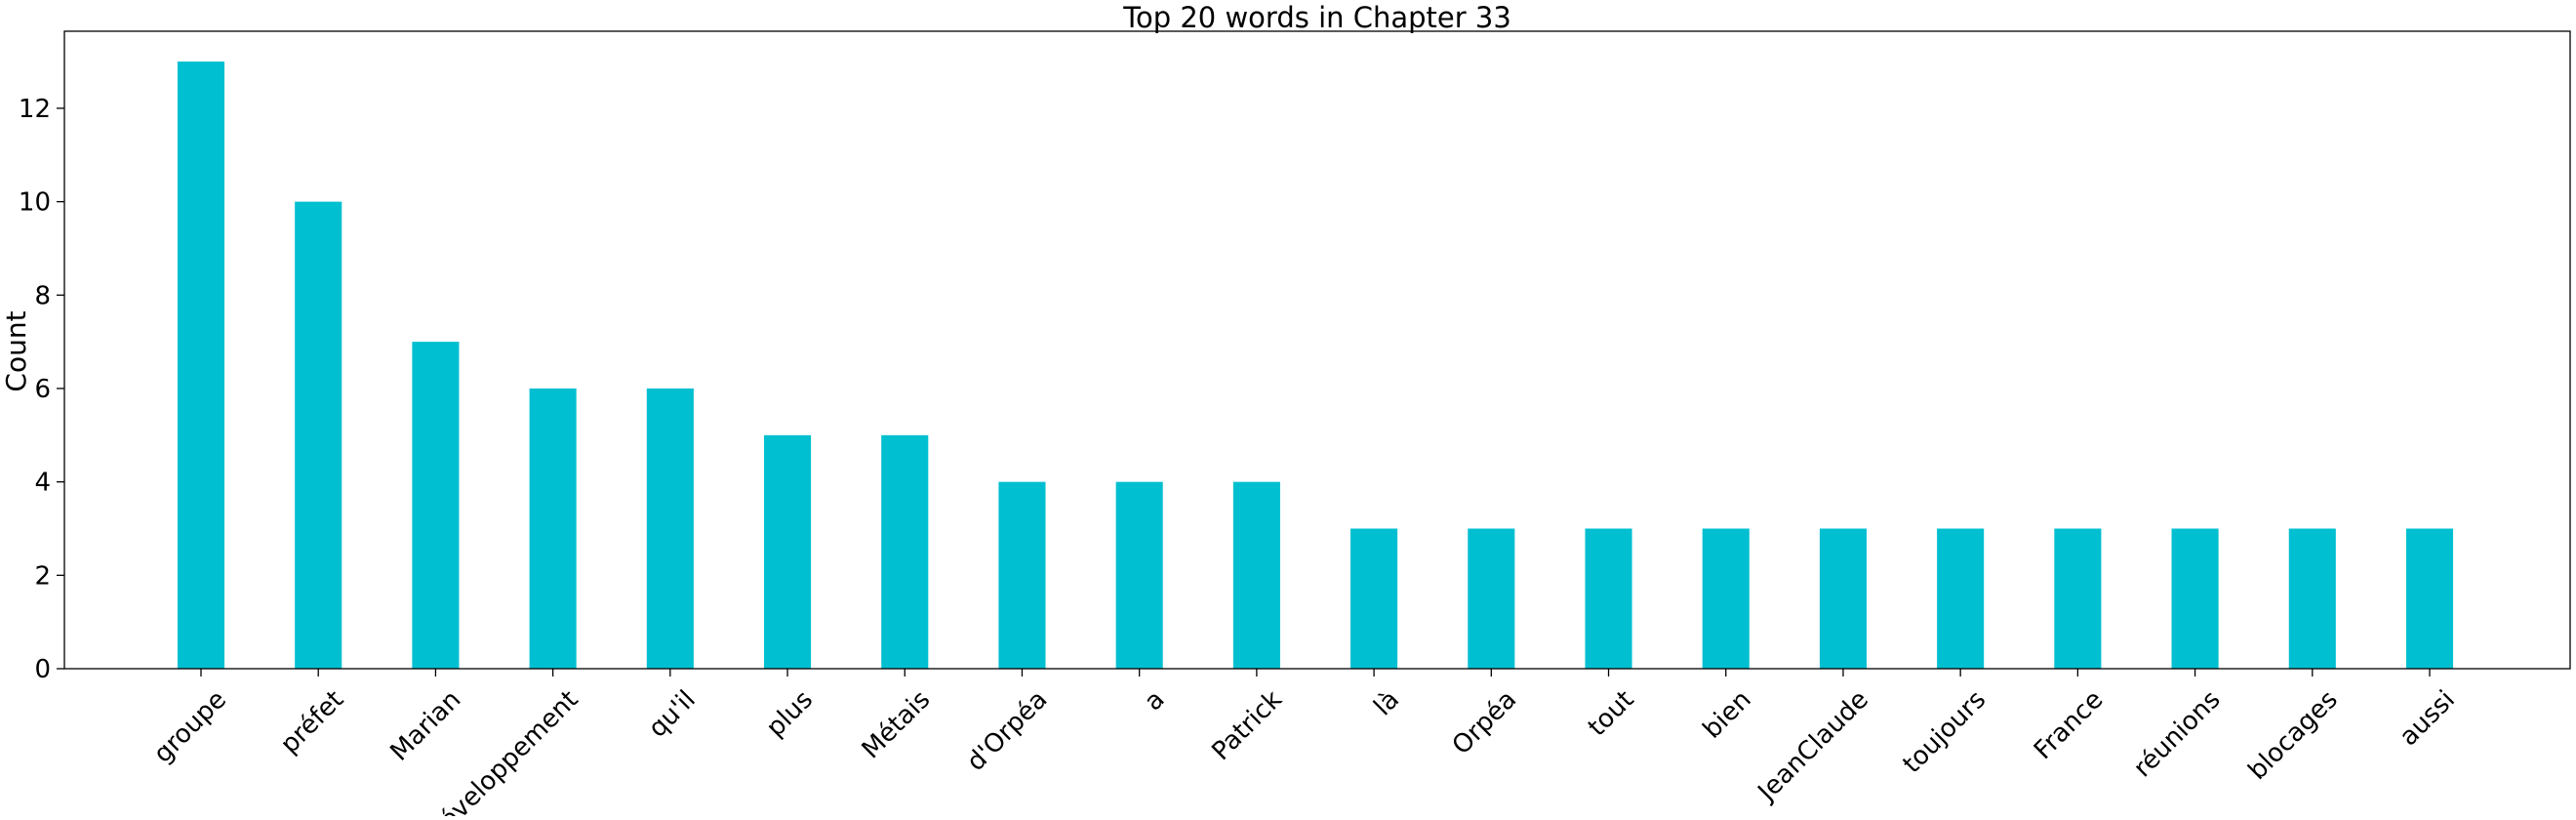 The width and height of the screenshot is (2576, 820). Describe the element at coordinates (16, 350) in the screenshot. I see `y-axis-label: Count` at that location.